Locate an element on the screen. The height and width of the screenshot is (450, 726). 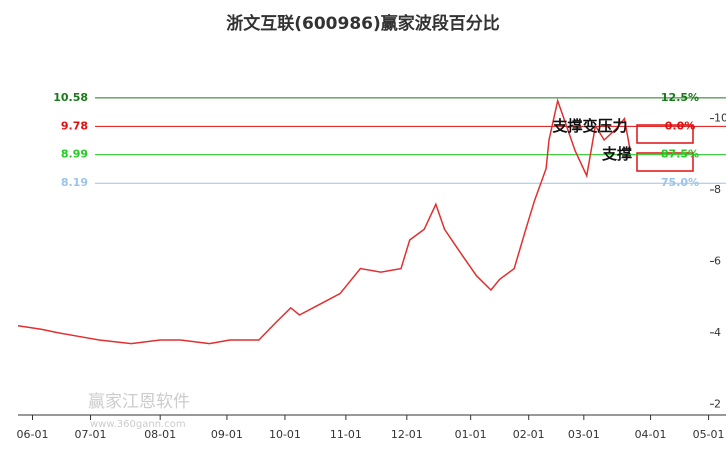
x-tick-label: 06-01 is located at coordinates (33, 434).